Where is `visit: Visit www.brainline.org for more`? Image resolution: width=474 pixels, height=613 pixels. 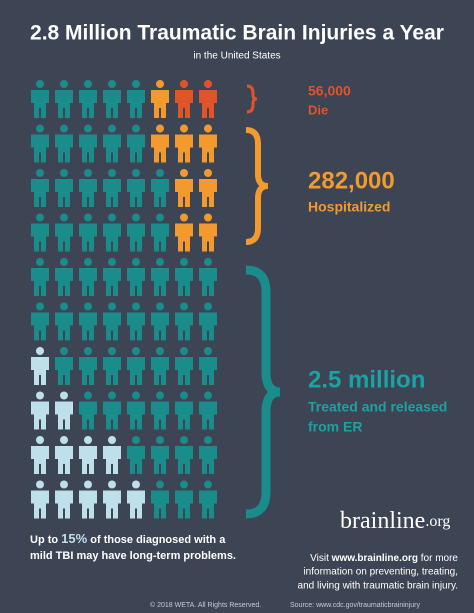
visit: Visit www.brainline.org for more is located at coordinates (384, 558).